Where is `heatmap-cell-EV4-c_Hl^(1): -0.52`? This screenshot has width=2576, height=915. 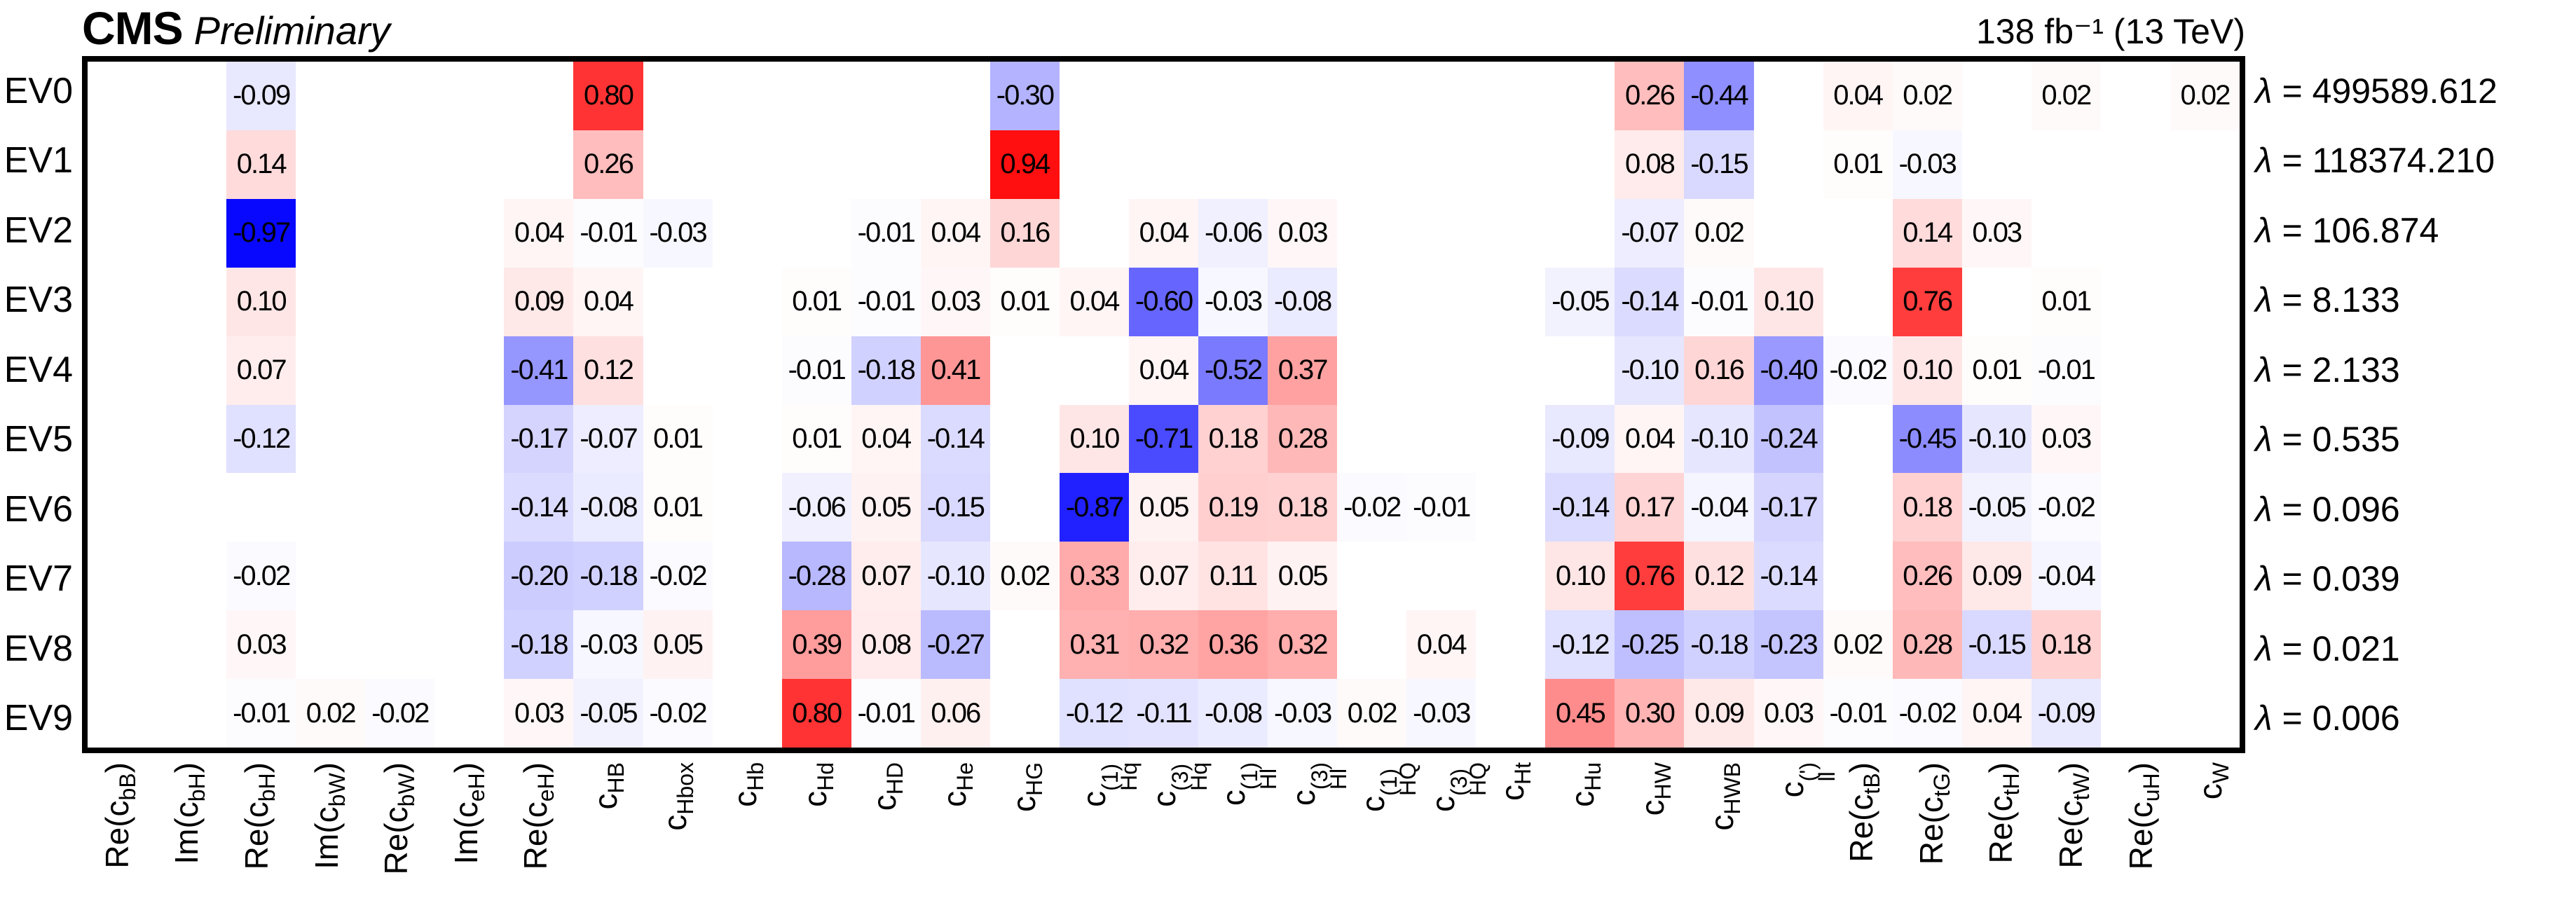 heatmap-cell-EV4-c_Hl^(1): -0.52 is located at coordinates (1233, 370).